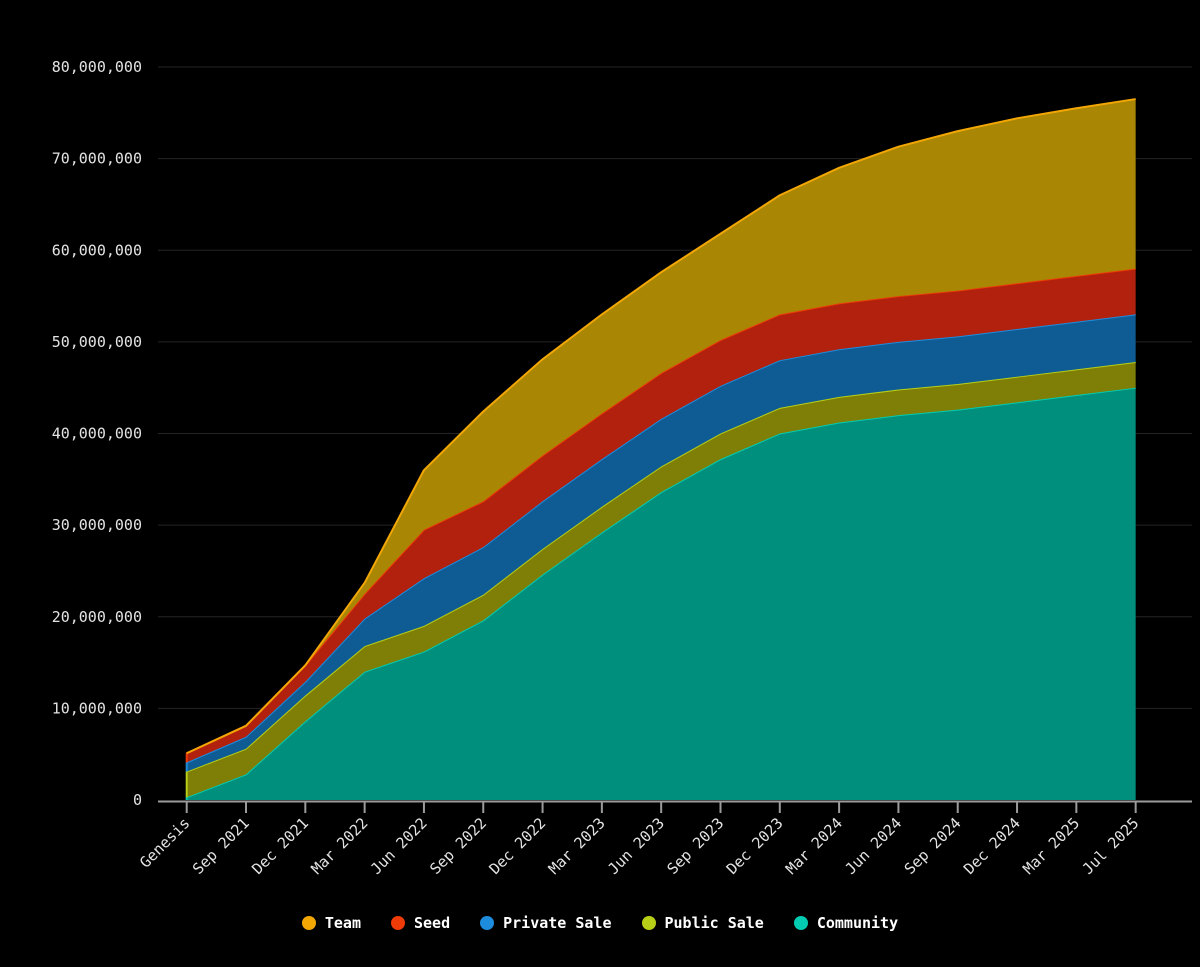 The width and height of the screenshot is (1200, 967). What do you see at coordinates (97, 67) in the screenshot?
I see `y-tick-label: 80,000,000` at bounding box center [97, 67].